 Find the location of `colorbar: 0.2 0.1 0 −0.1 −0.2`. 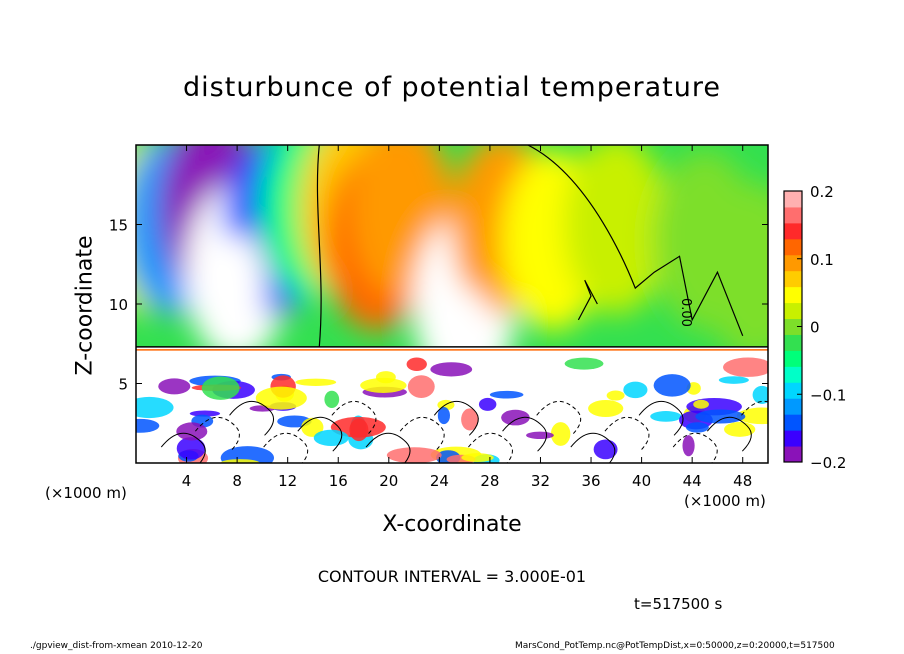

colorbar: 0.2 0.1 0 −0.1 −0.2 is located at coordinates (814, 327).